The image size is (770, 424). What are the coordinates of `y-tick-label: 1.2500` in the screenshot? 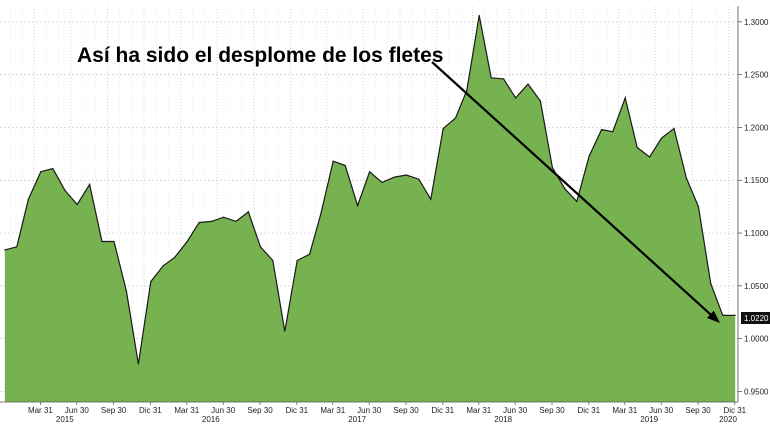 It's located at (756, 75).